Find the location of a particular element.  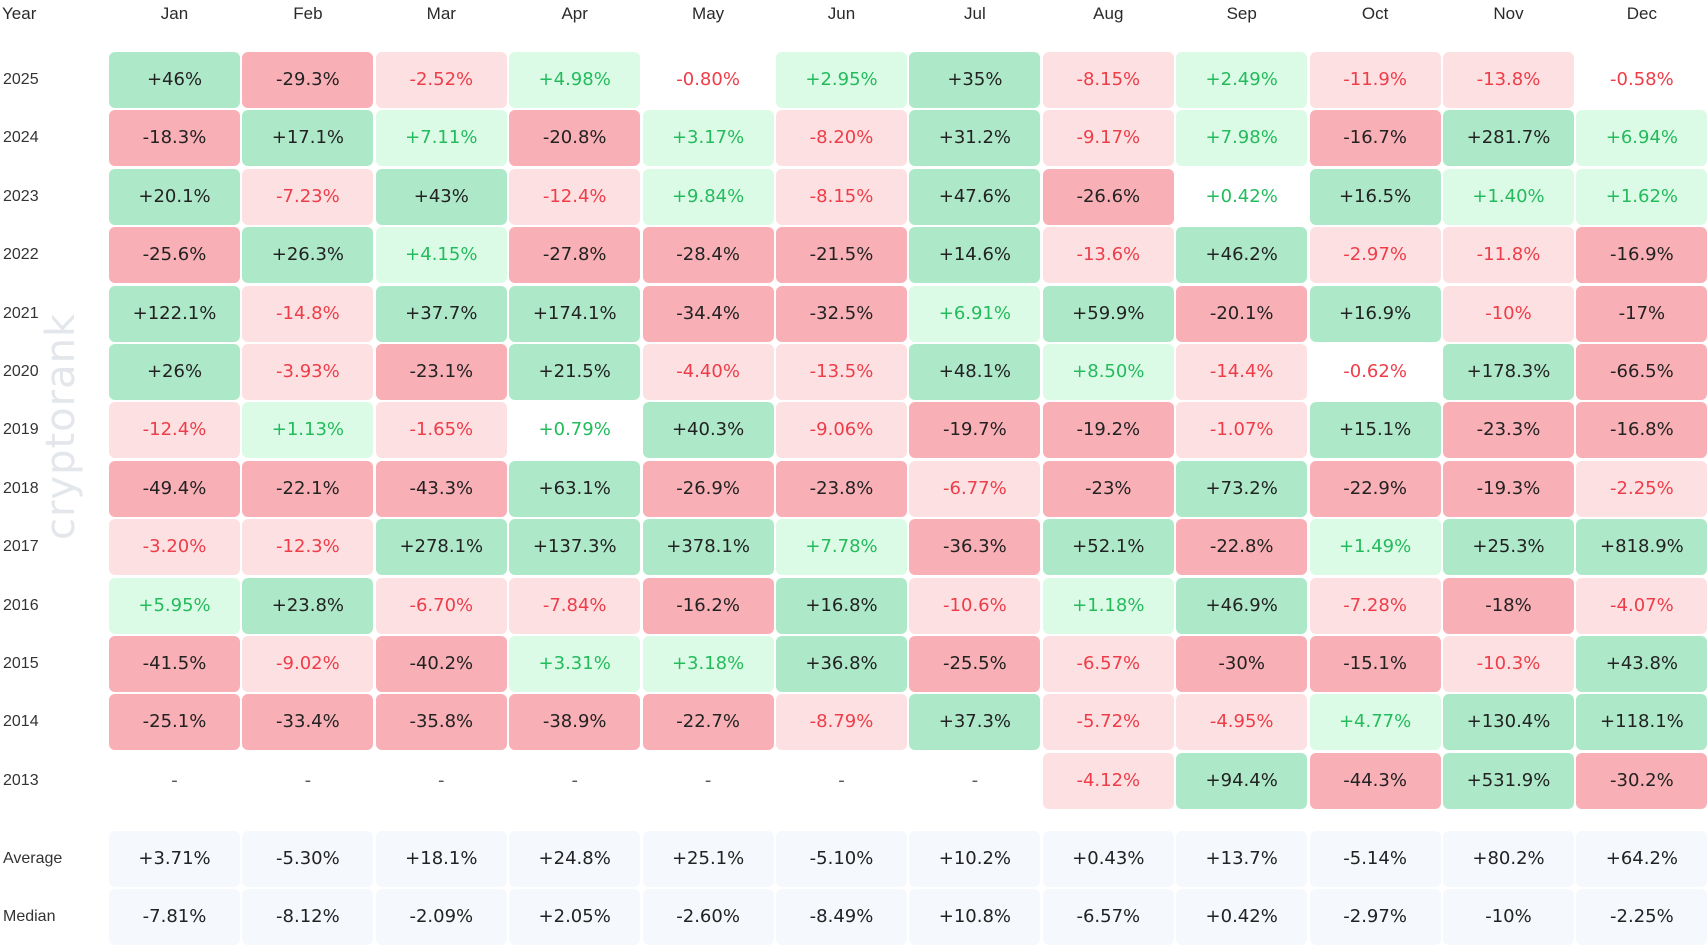

heatmap-cell: +16.5% is located at coordinates (1375, 196).